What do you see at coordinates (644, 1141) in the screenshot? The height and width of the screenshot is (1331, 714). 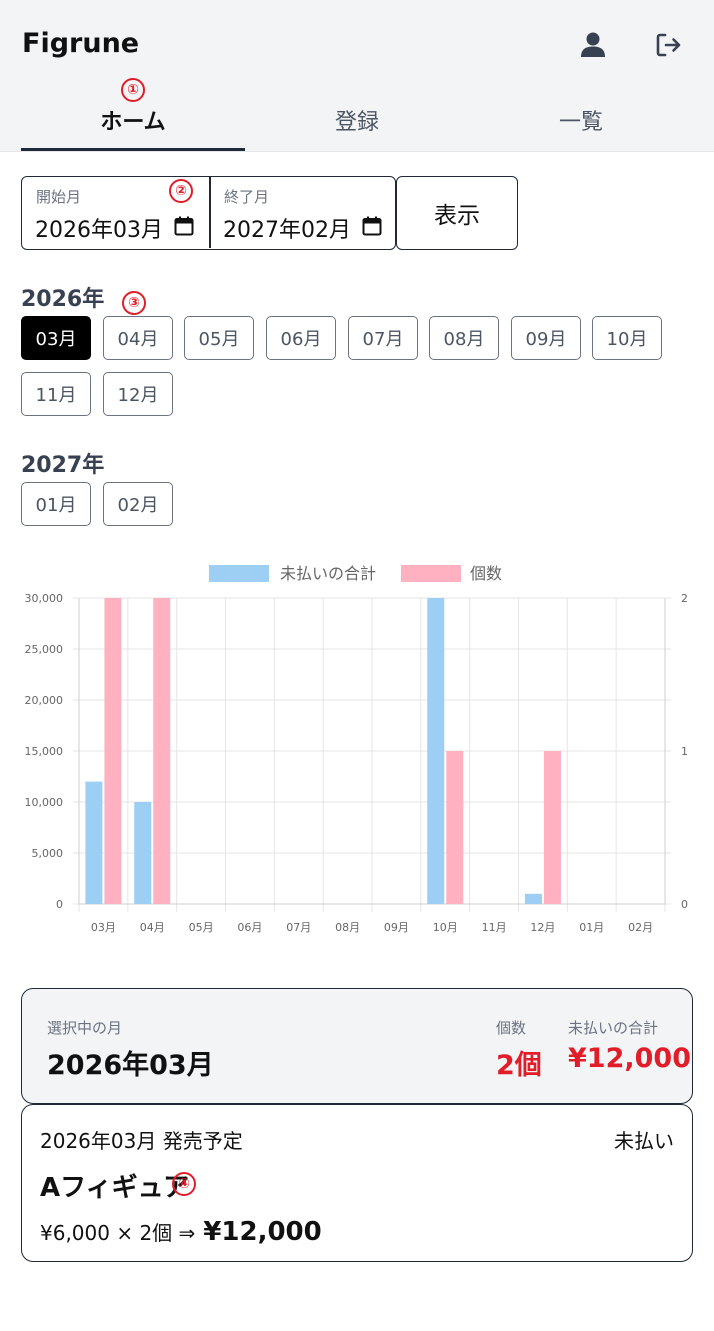 I see `item-payment-status: 未払い` at bounding box center [644, 1141].